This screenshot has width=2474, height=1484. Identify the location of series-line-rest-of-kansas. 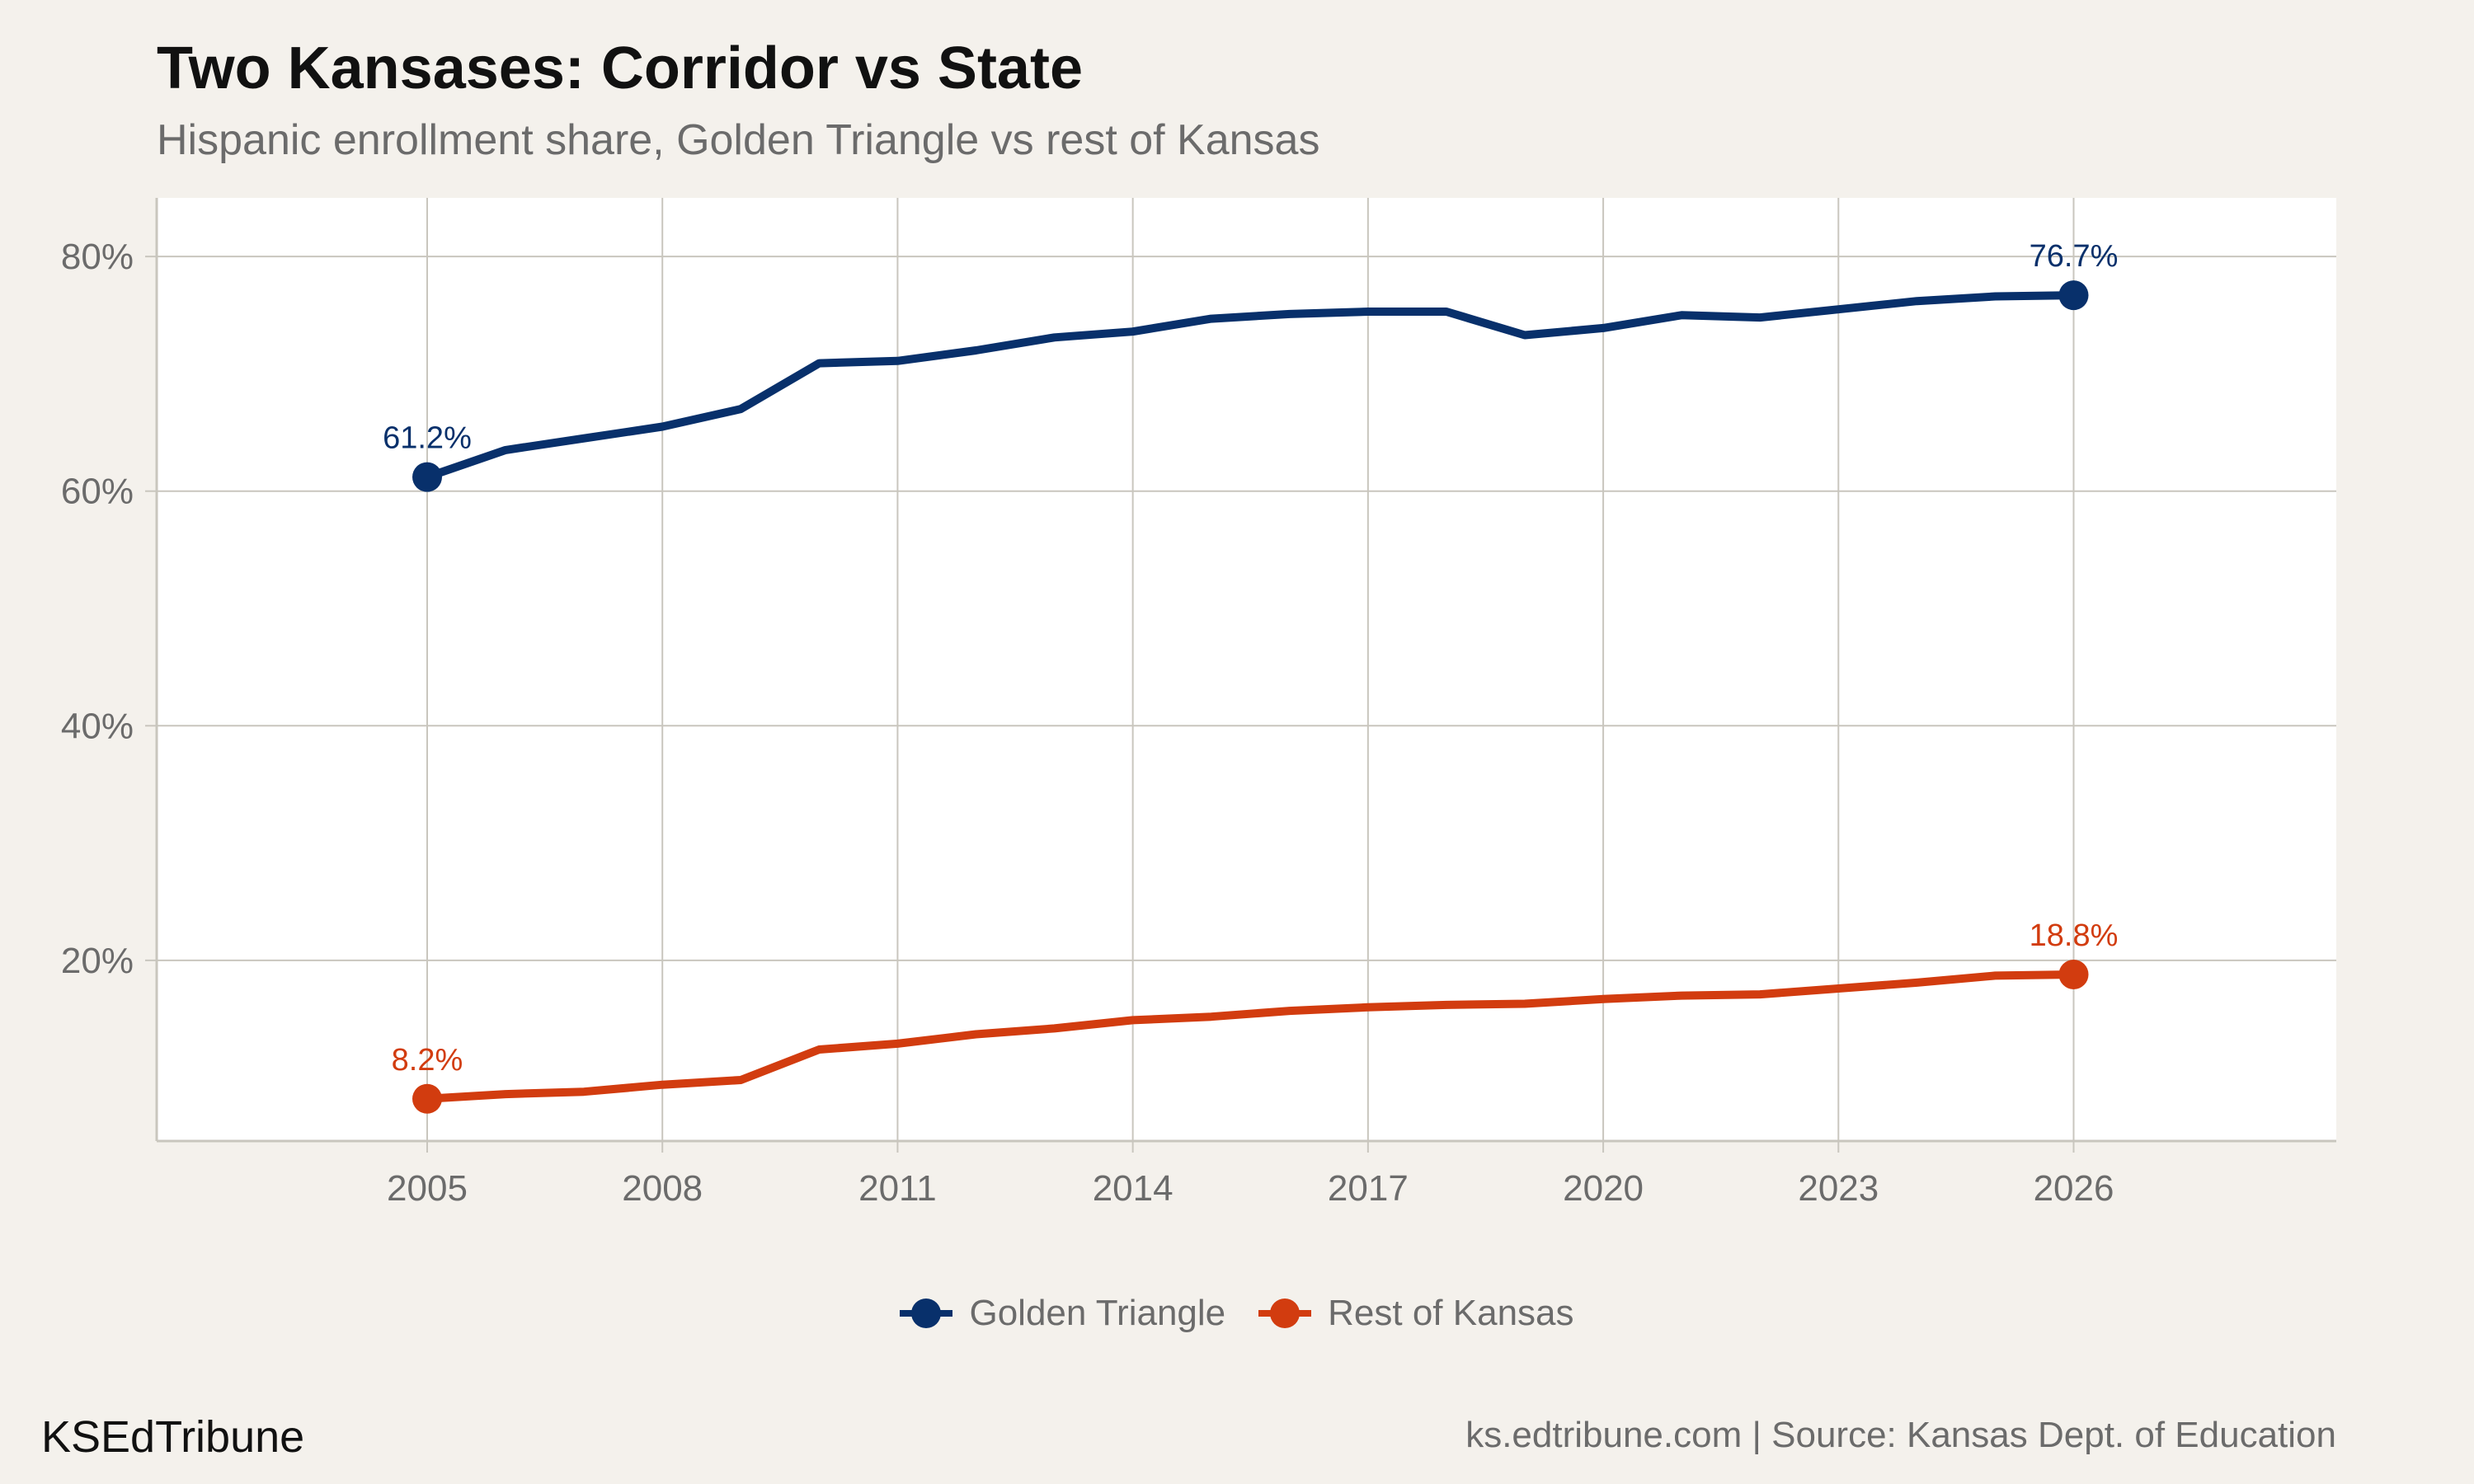
(1250, 1036).